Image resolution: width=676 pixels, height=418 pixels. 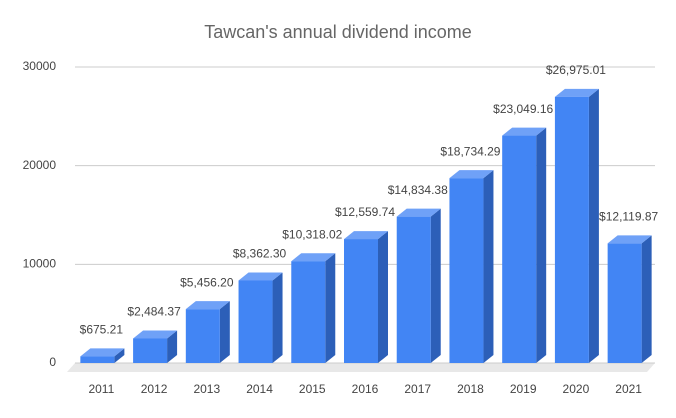 What do you see at coordinates (102, 330) in the screenshot?
I see `value-label: $675.21` at bounding box center [102, 330].